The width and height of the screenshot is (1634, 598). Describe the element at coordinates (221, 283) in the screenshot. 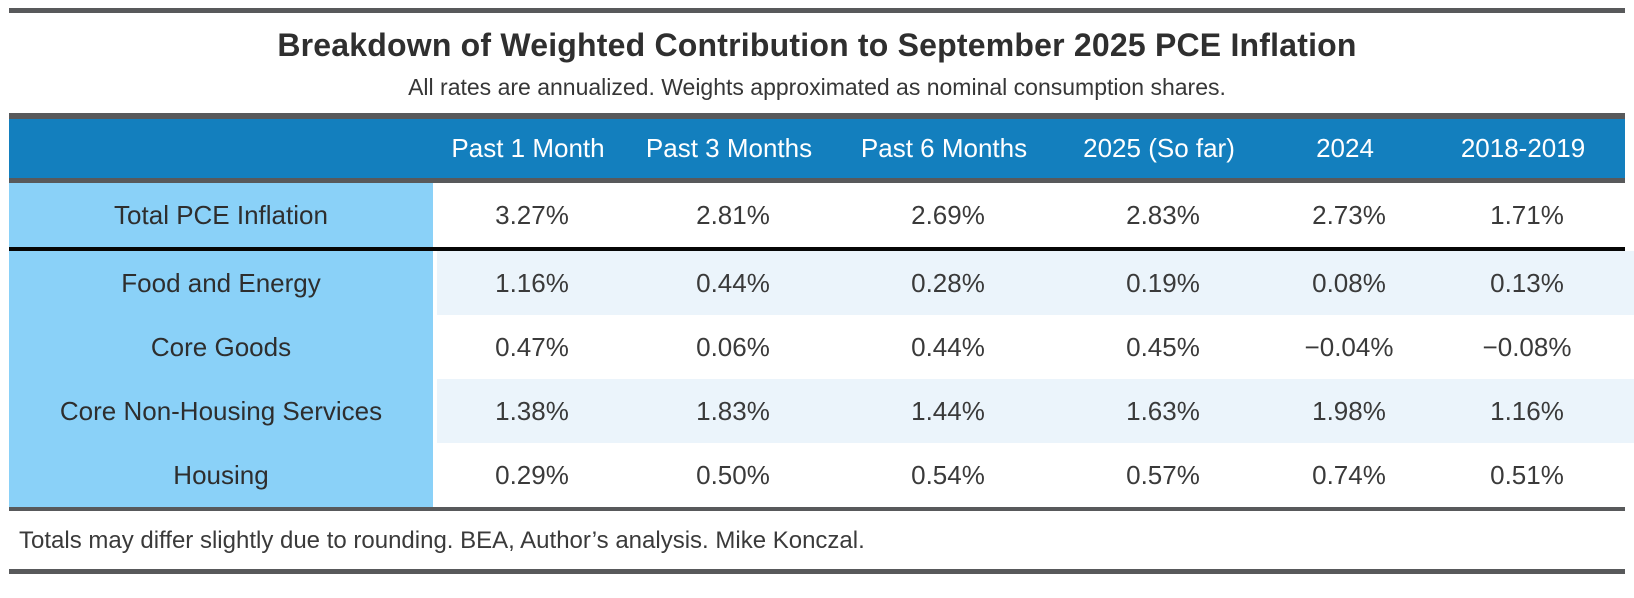

I see `row-label: Food and Energy` at that location.